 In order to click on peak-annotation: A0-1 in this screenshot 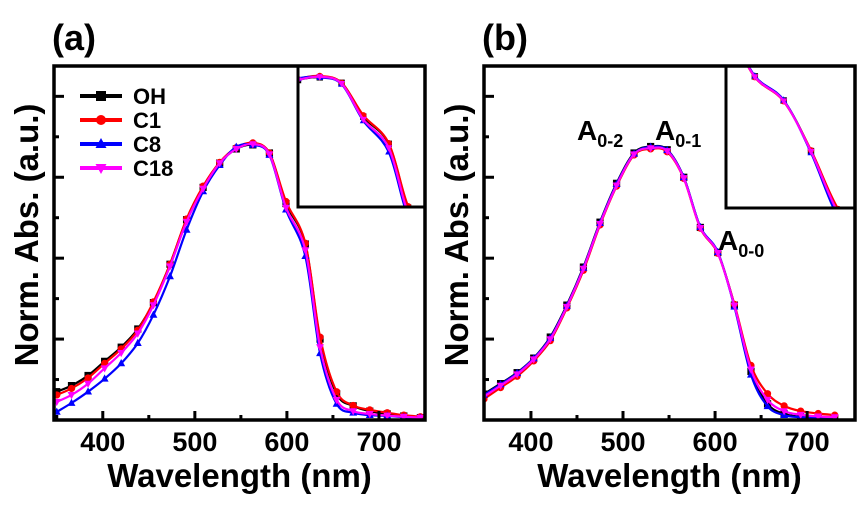, I will do `click(678, 133)`.